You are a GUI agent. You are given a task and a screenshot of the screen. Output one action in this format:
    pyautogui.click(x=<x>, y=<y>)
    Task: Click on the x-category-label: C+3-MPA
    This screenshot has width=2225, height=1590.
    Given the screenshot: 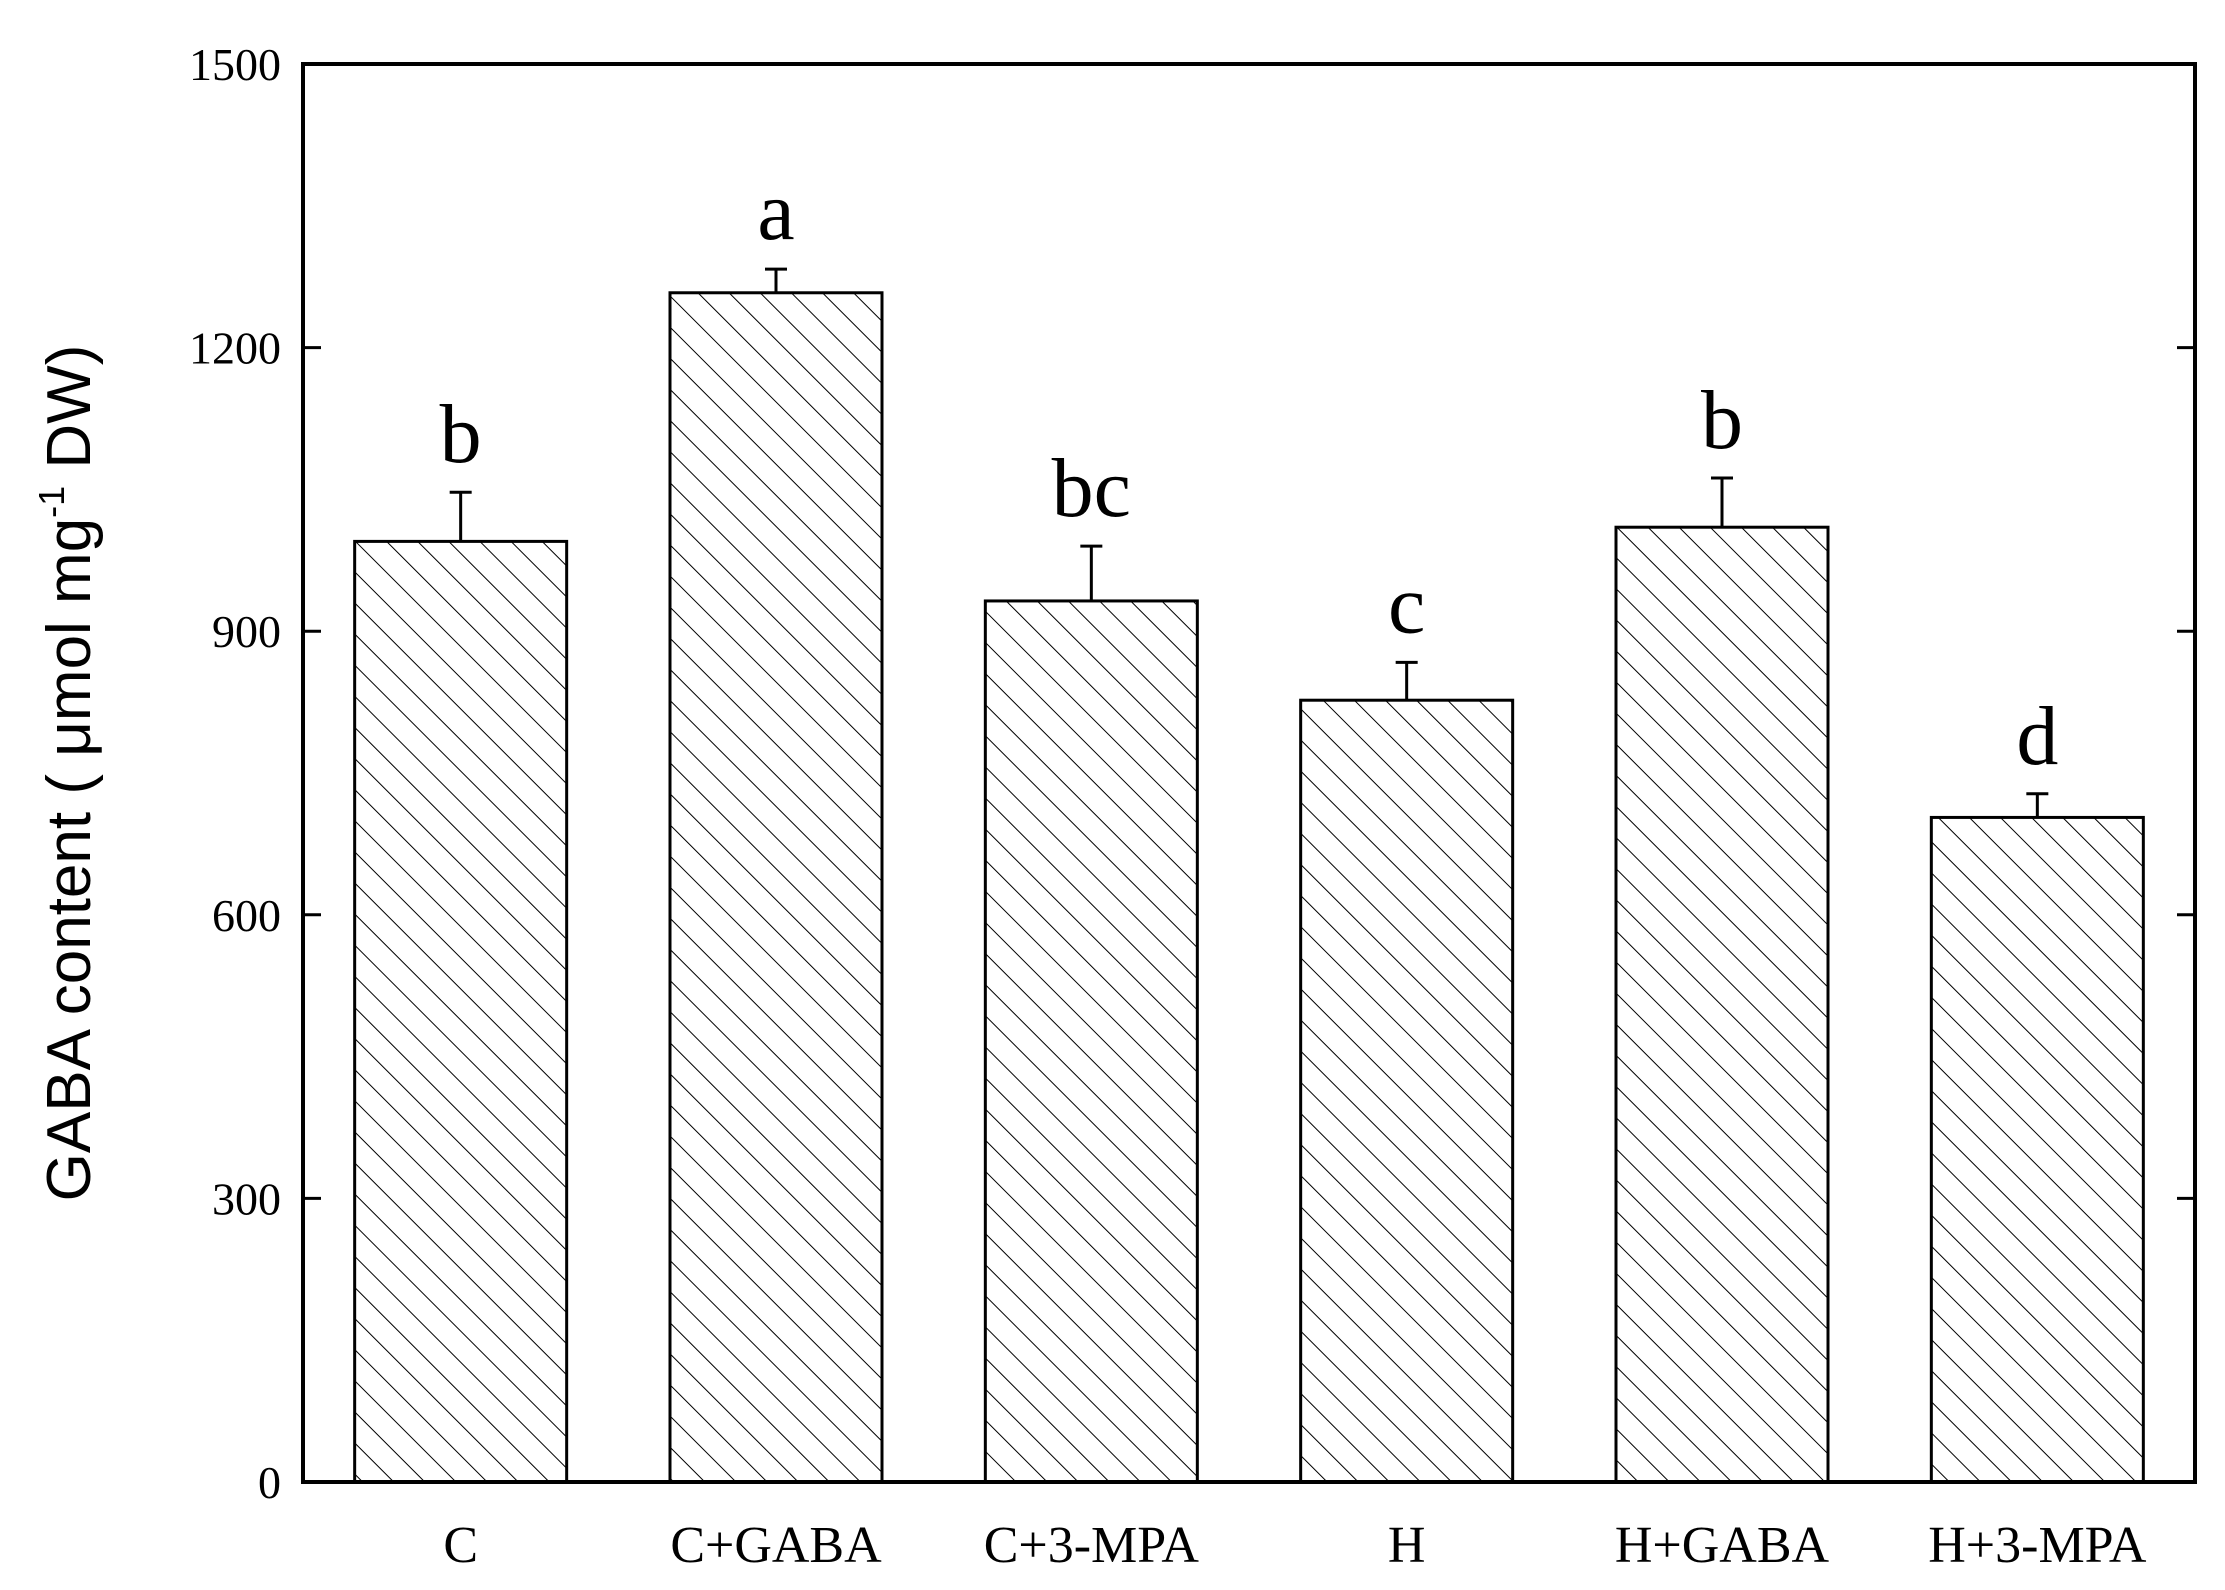 What is the action you would take?
    pyautogui.click(x=1092, y=1545)
    